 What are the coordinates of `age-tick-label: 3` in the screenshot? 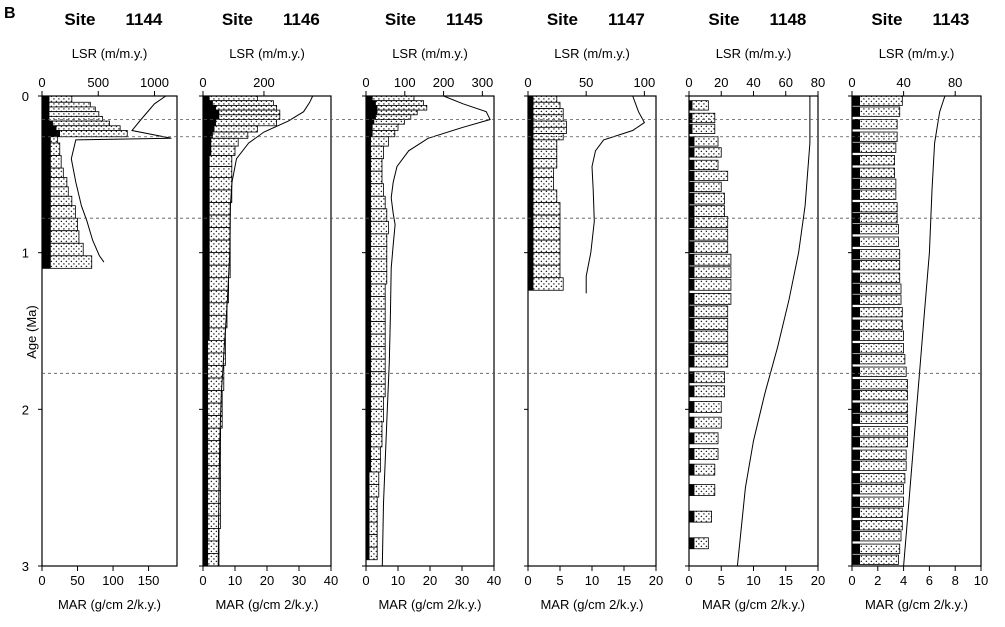 It's located at (25, 566).